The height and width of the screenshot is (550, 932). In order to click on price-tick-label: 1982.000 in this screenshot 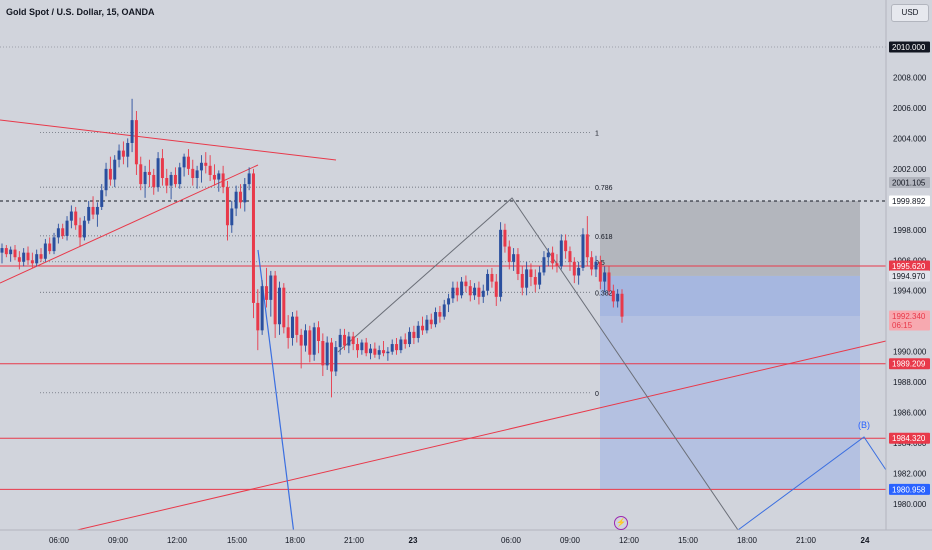, I will do `click(910, 474)`.